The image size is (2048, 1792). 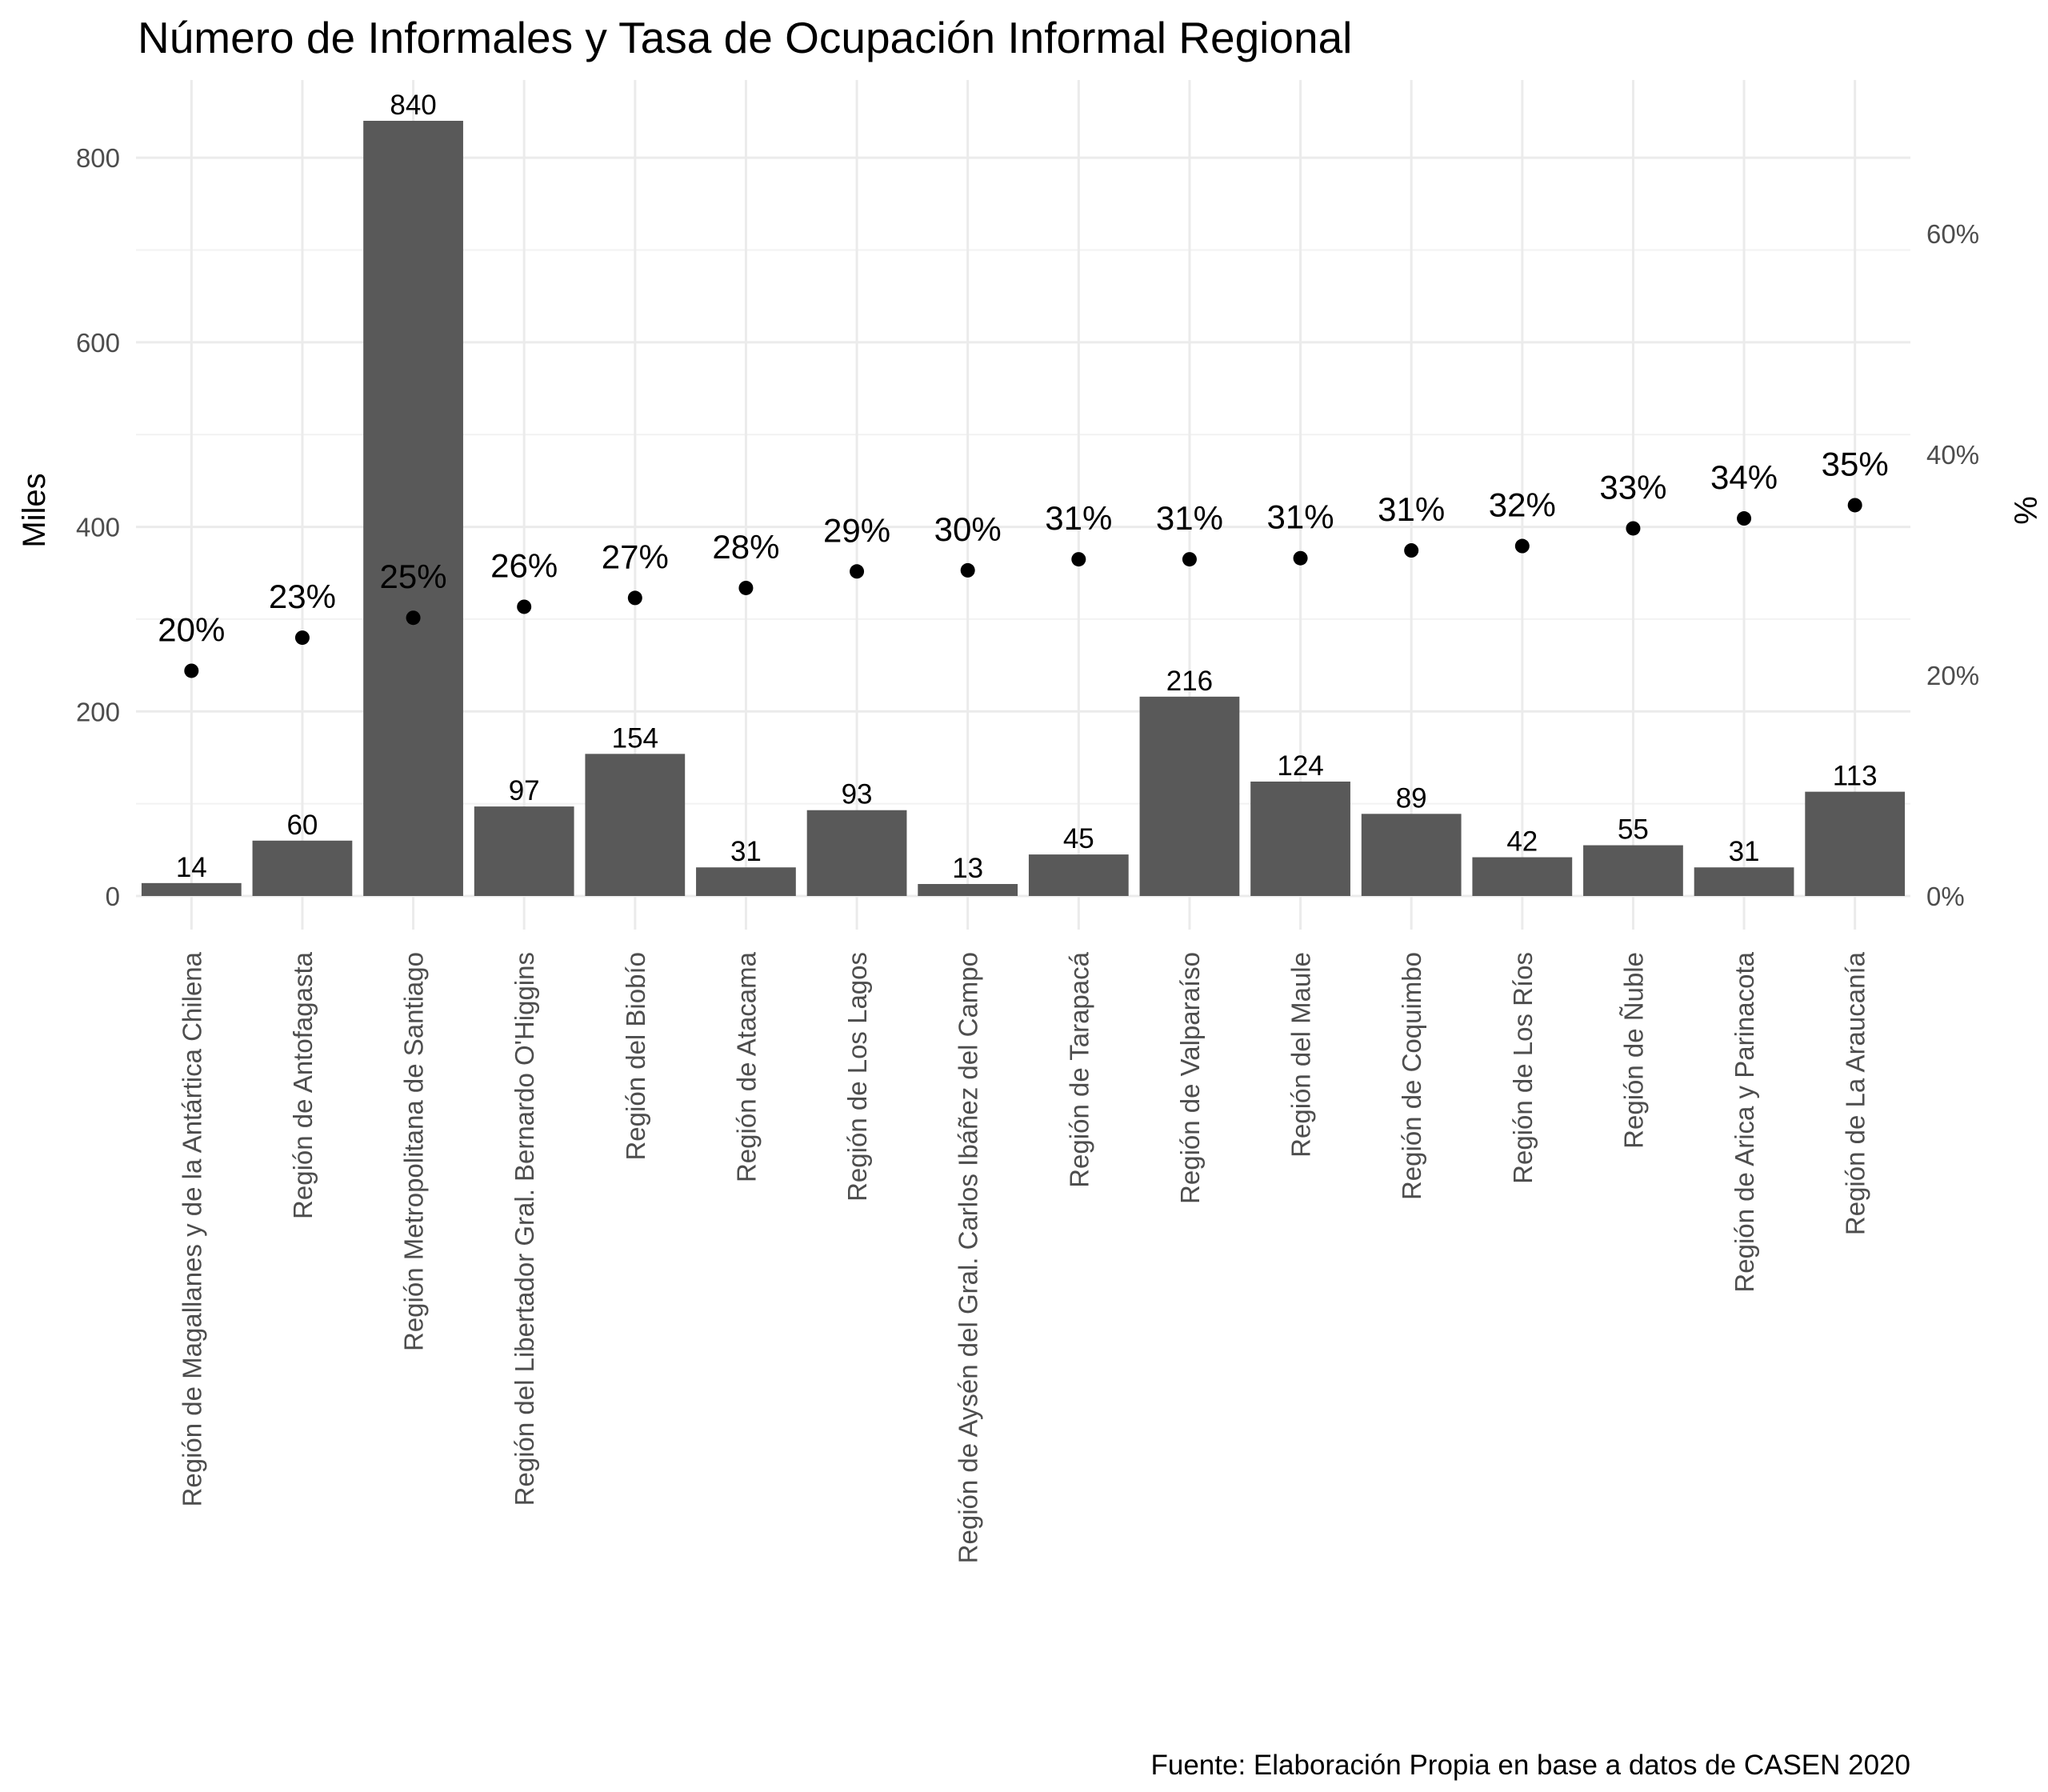 What do you see at coordinates (1079, 1069) in the screenshot?
I see `category-label: Región de Tarapacá` at bounding box center [1079, 1069].